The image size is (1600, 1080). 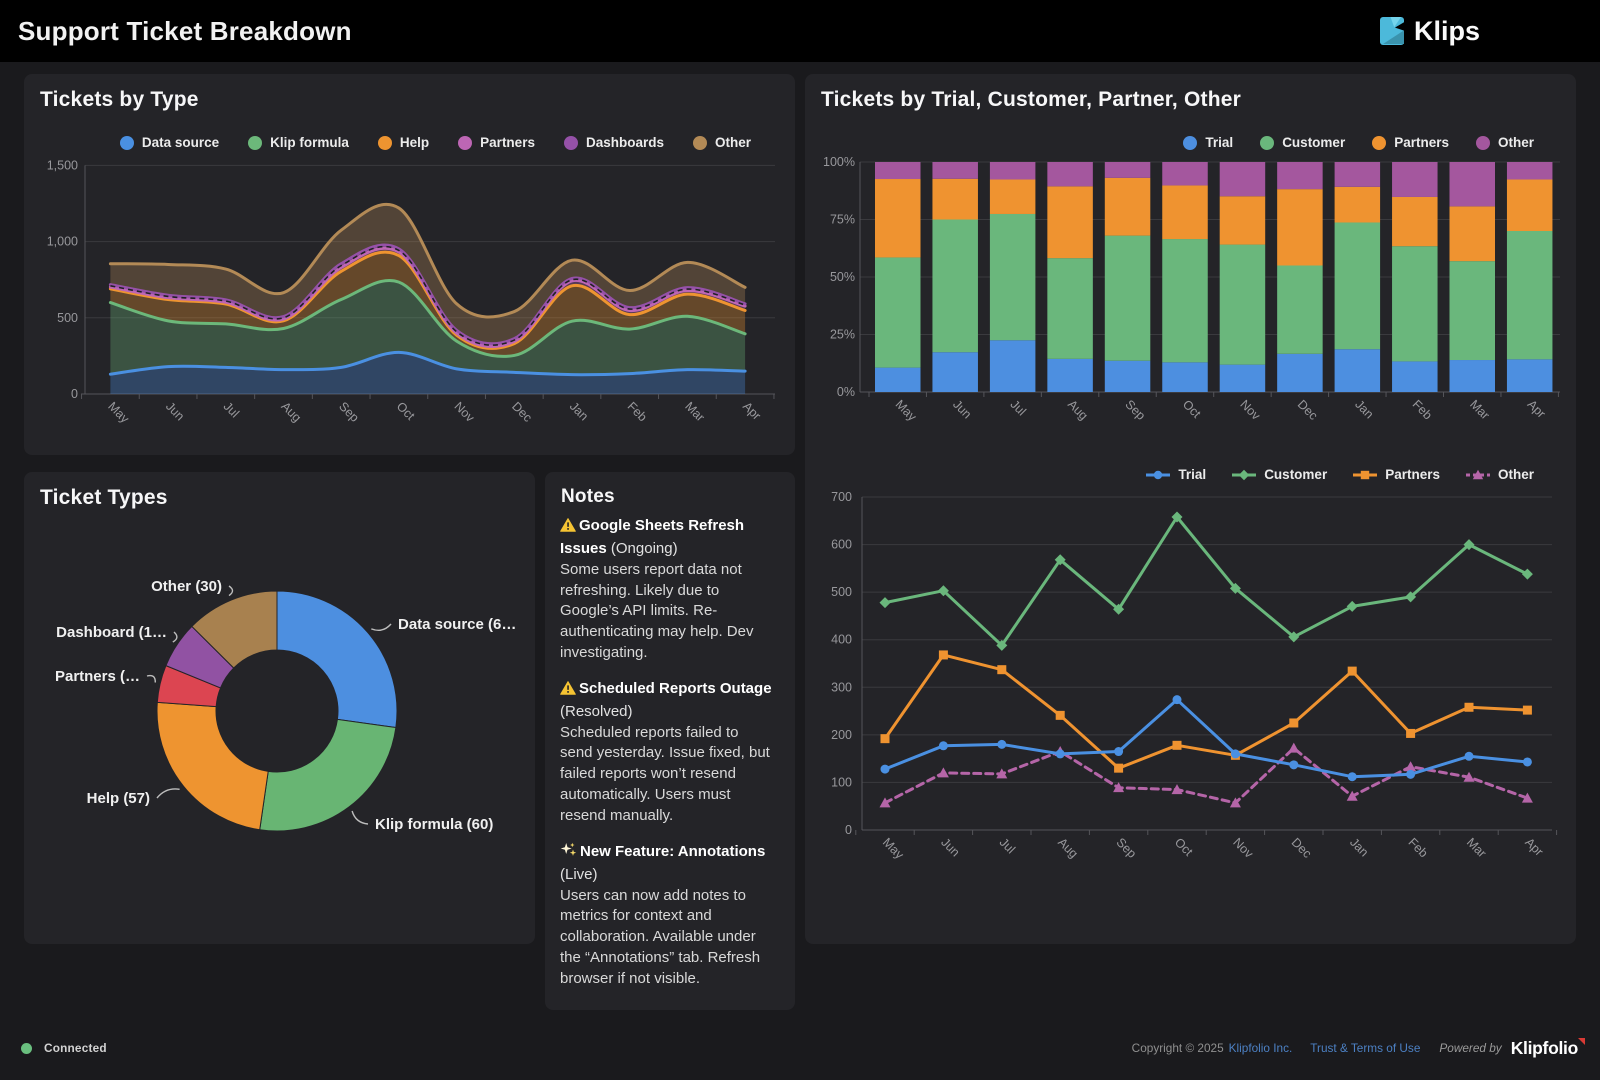 What do you see at coordinates (75, 1048) in the screenshot?
I see `connected-label: Connected` at bounding box center [75, 1048].